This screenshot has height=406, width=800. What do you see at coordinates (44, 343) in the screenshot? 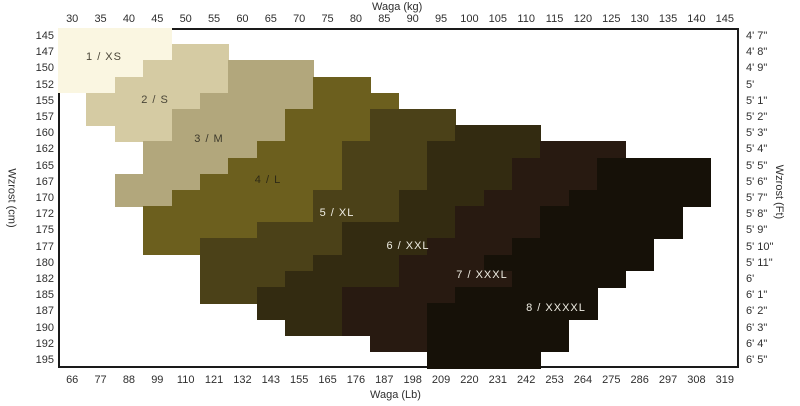
I see `left-tick-label: 192` at bounding box center [44, 343].